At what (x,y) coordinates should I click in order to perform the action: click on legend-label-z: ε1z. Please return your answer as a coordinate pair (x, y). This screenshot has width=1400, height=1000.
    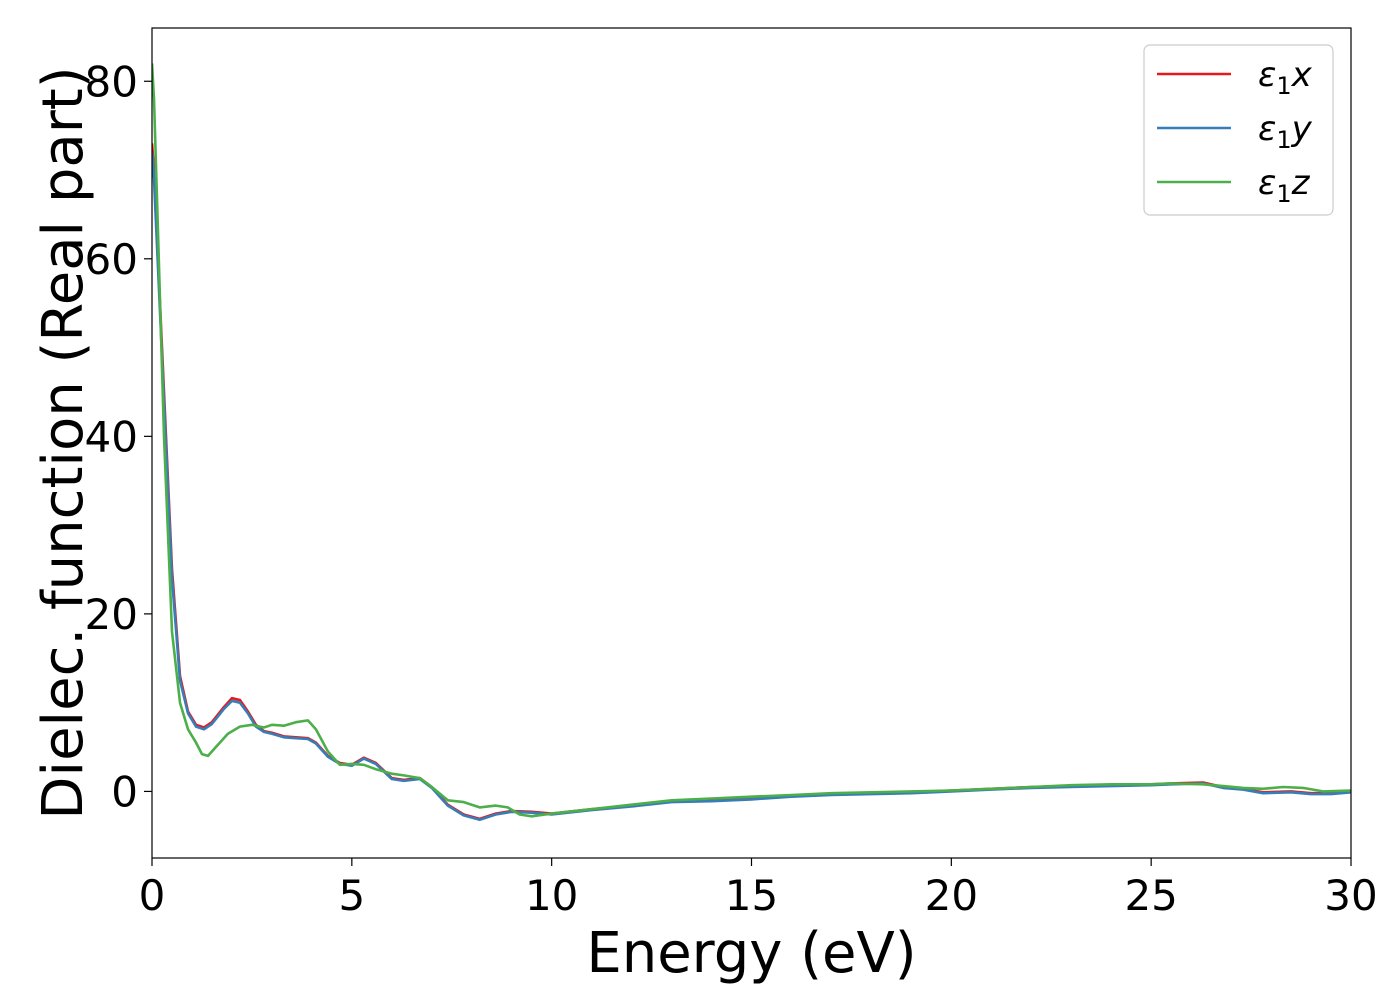
    Looking at the image, I should click on (1284, 185).